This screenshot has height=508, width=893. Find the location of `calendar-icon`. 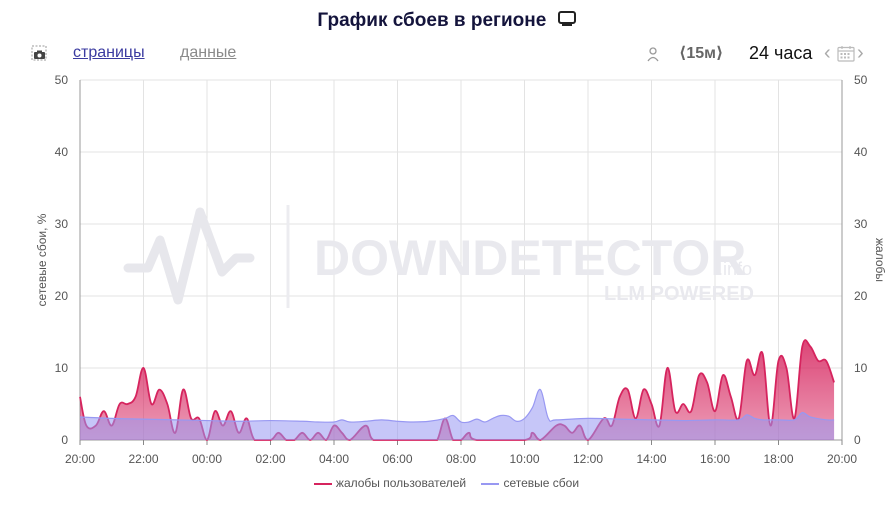

calendar-icon is located at coordinates (846, 56).